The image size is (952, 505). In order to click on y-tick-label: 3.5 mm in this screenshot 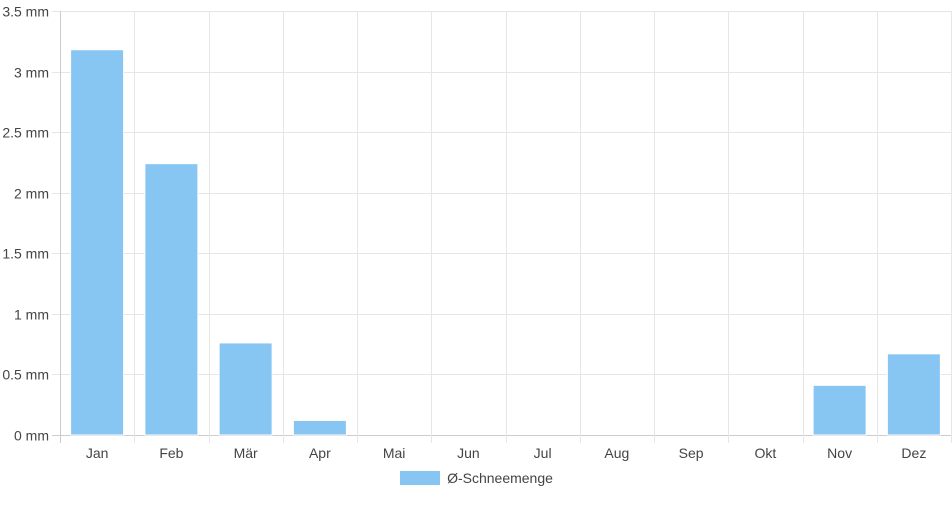, I will do `click(25, 12)`.